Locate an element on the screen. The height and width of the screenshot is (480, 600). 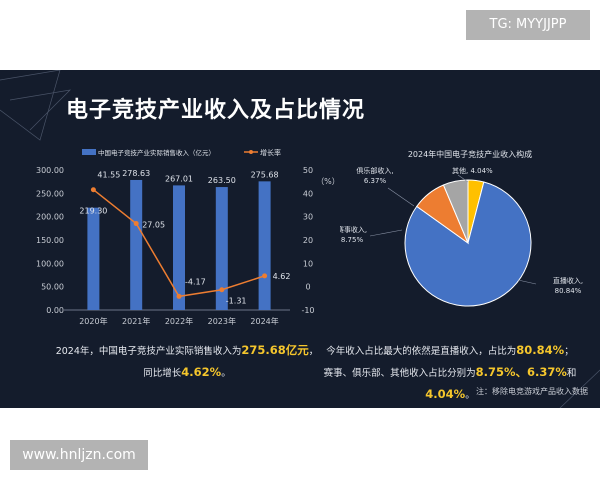
x-tick-label: 2024年 is located at coordinates (264, 321).